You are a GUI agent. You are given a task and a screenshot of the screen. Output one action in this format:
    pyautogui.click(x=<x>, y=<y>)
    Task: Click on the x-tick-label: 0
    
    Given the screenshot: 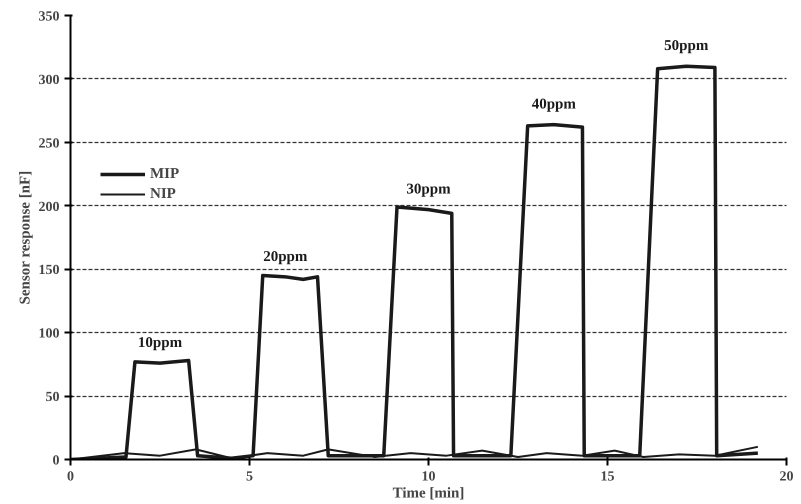 What is the action you would take?
    pyautogui.click(x=70, y=477)
    